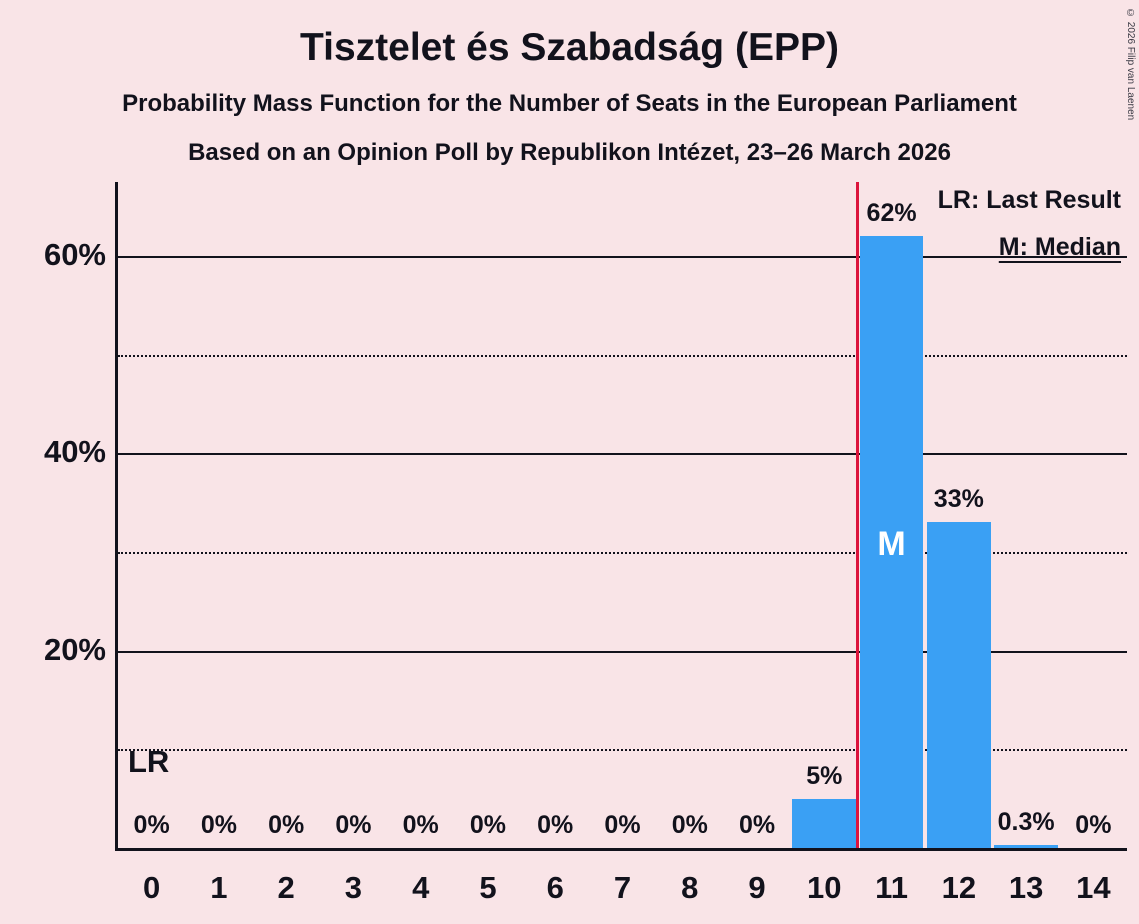 The width and height of the screenshot is (1139, 924). Describe the element at coordinates (74, 649) in the screenshot. I see `y-tick-label-20: 20%` at that location.